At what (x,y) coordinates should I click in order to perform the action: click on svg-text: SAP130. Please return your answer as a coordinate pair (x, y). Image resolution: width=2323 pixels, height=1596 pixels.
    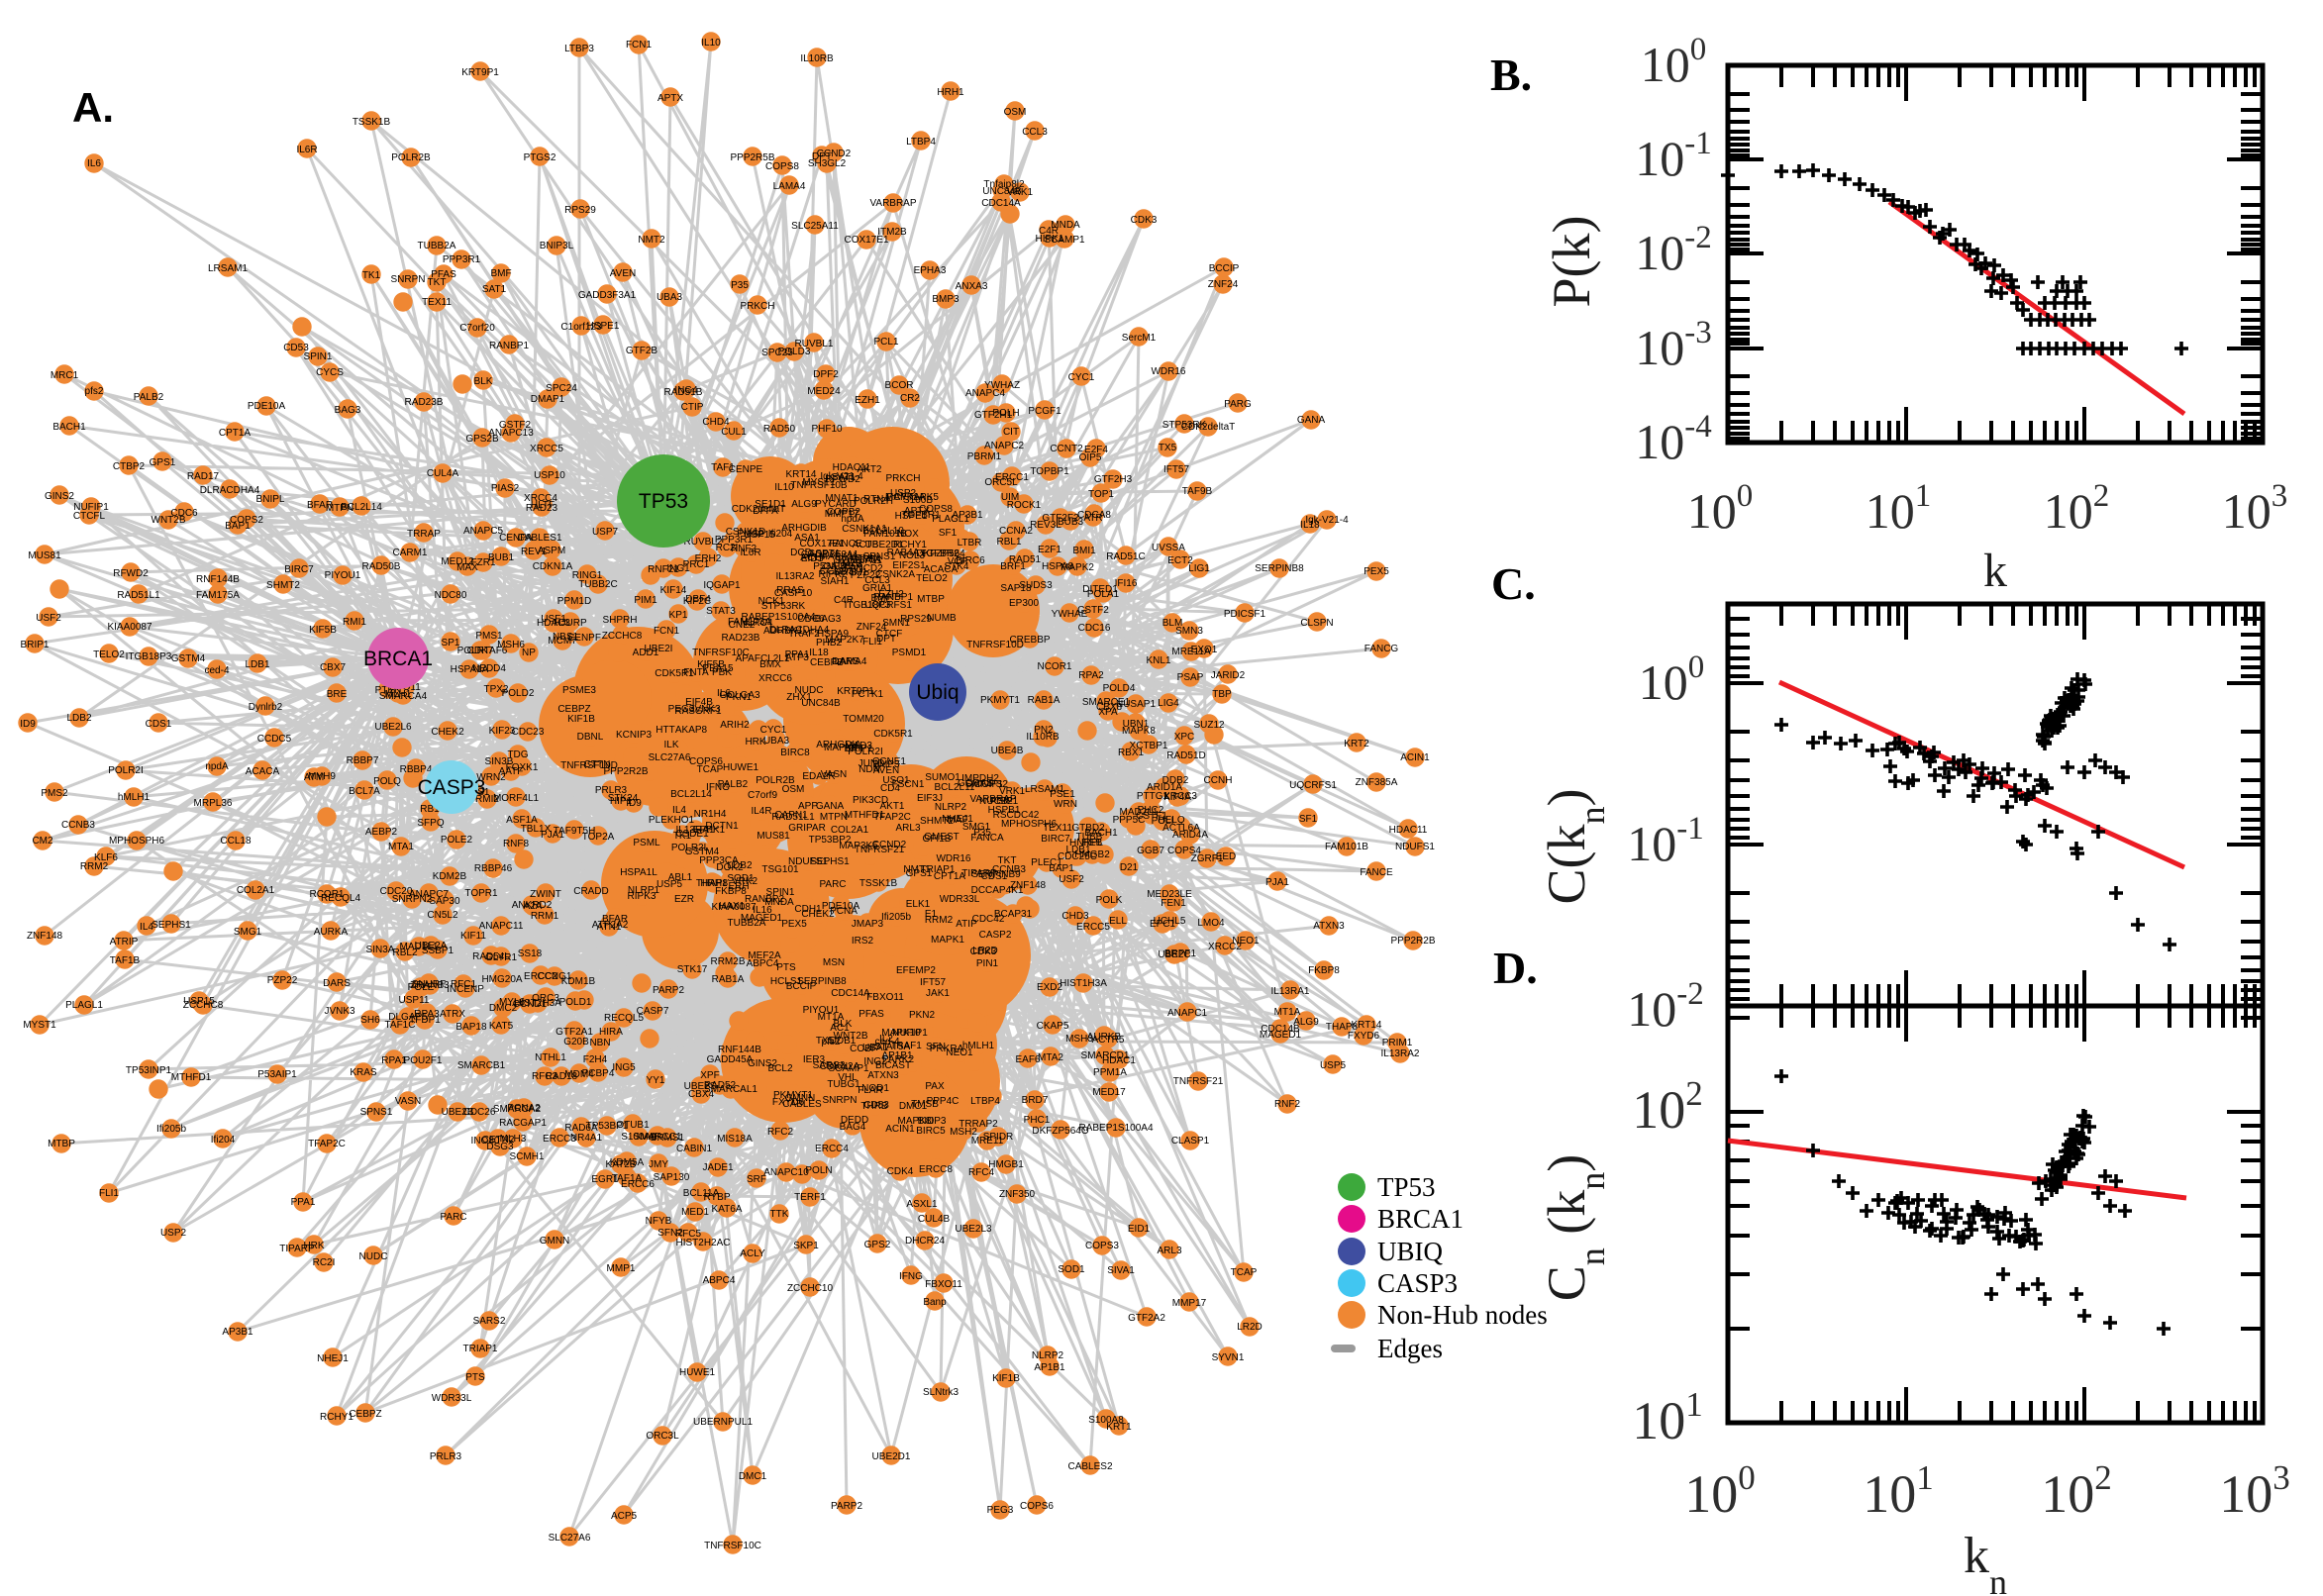
    Looking at the image, I should click on (672, 1177).